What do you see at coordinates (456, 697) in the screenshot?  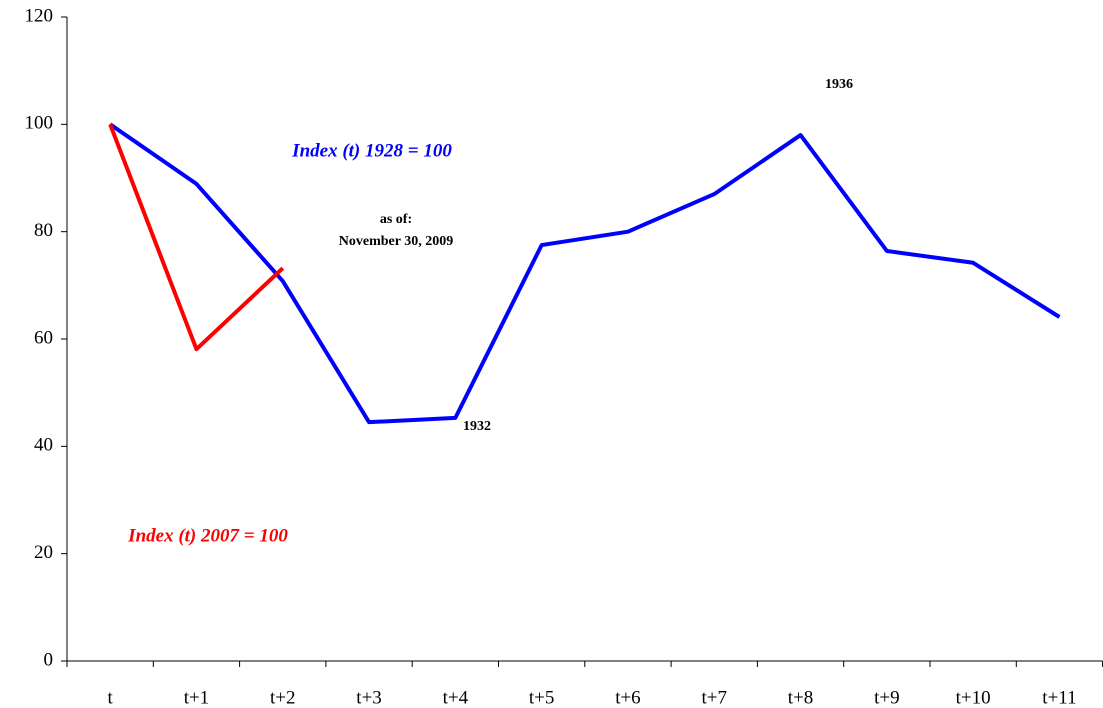 I see `x-tick-label: t+4` at bounding box center [456, 697].